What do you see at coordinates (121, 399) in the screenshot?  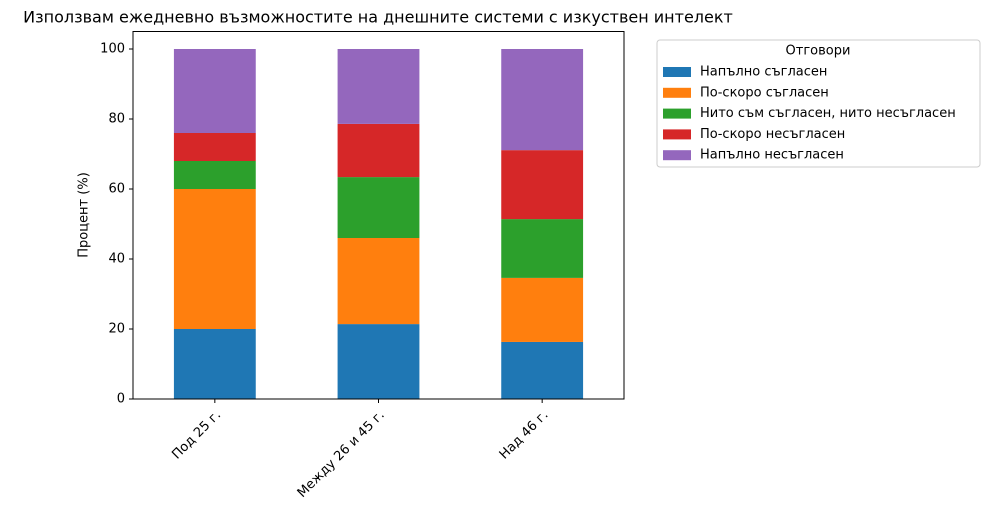 I see `y-tick-label: 0` at bounding box center [121, 399].